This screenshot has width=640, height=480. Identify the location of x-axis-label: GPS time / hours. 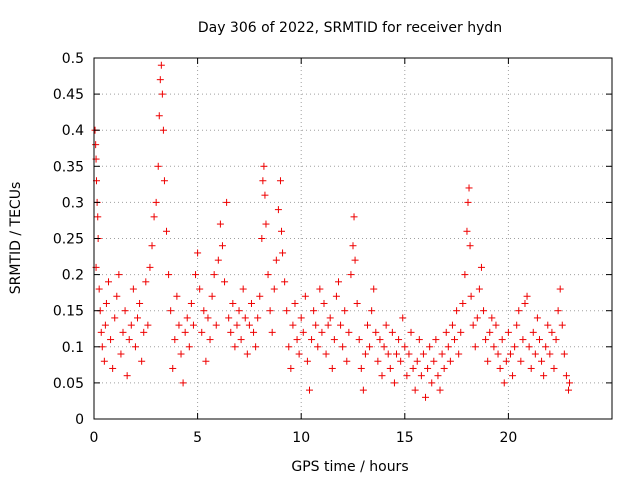
(349, 467).